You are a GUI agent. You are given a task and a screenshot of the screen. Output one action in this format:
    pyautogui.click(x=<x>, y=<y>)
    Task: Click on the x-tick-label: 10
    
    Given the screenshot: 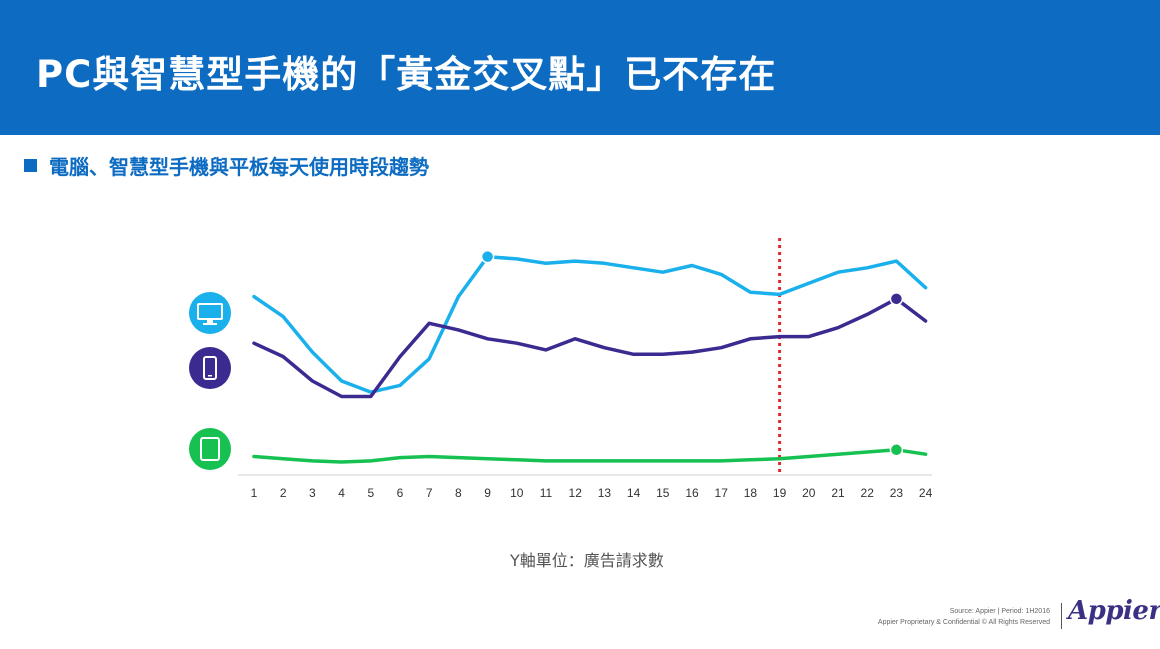 What is the action you would take?
    pyautogui.click(x=517, y=493)
    